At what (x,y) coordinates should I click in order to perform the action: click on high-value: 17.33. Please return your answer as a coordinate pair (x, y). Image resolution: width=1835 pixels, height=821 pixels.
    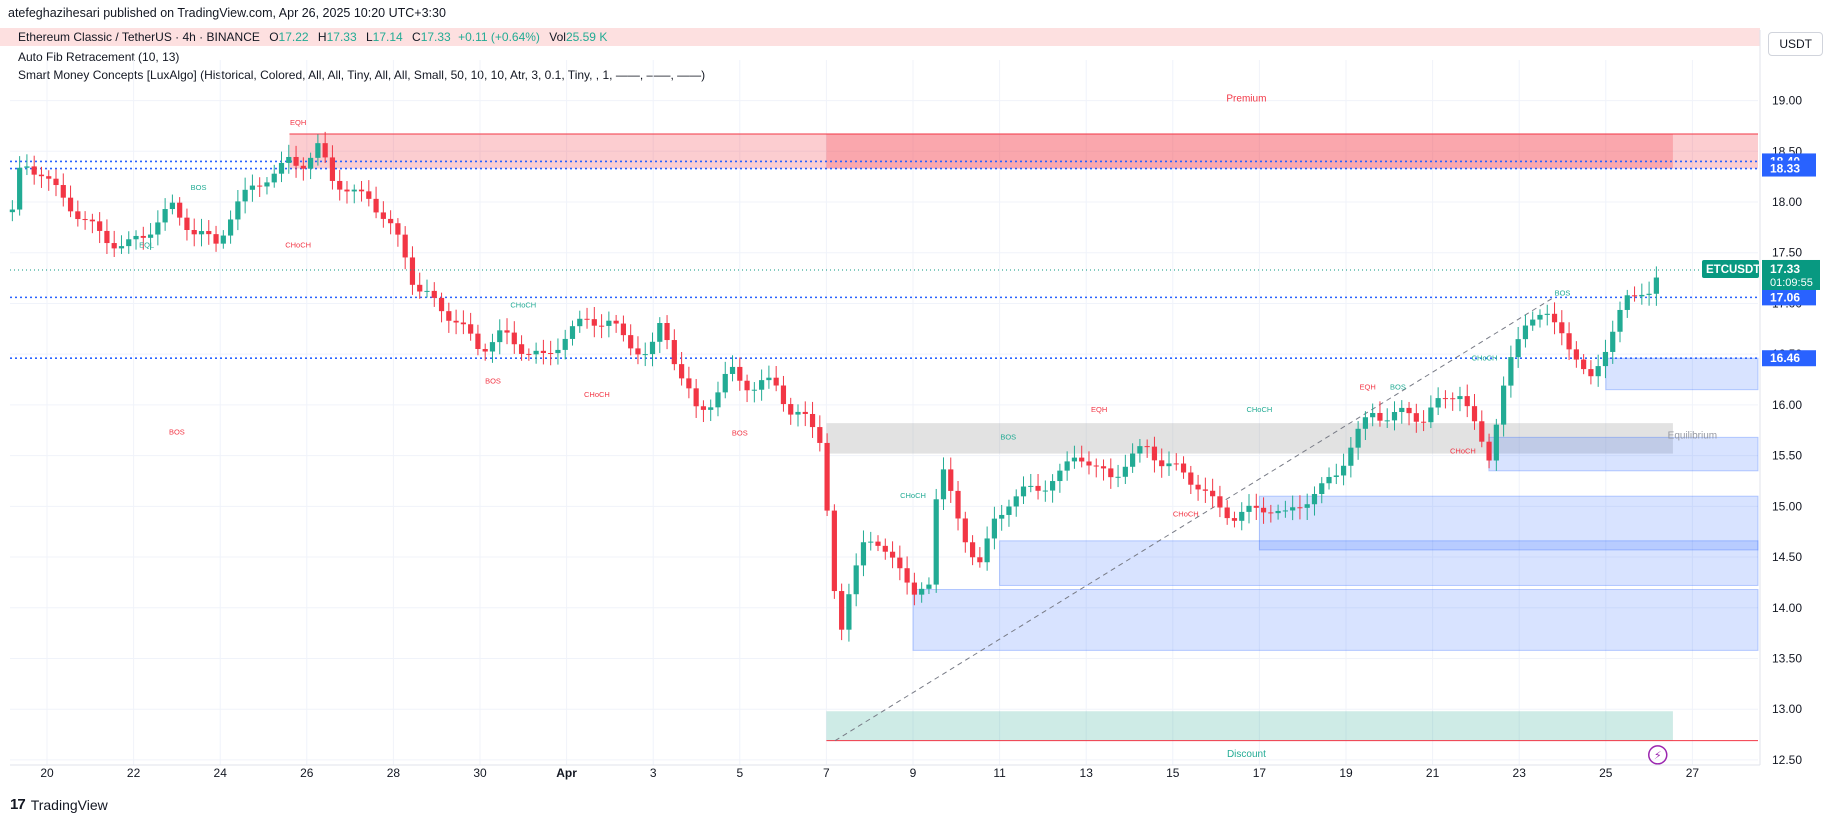
    Looking at the image, I should click on (341, 37).